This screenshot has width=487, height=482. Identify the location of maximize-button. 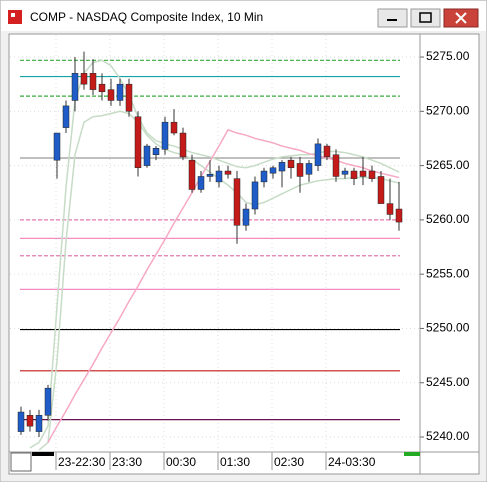
(425, 18).